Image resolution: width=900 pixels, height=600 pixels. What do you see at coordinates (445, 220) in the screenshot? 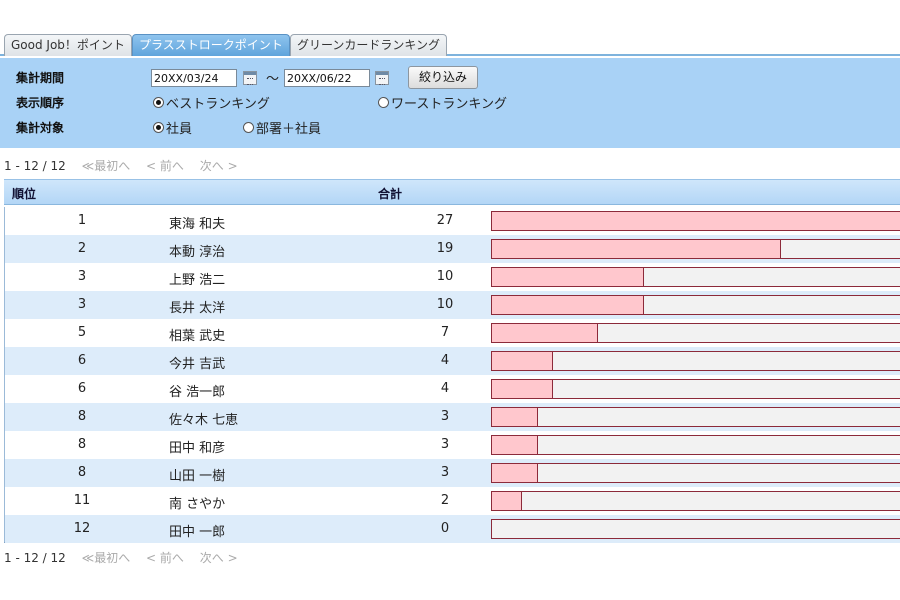
I see `total-cell: 27` at bounding box center [445, 220].